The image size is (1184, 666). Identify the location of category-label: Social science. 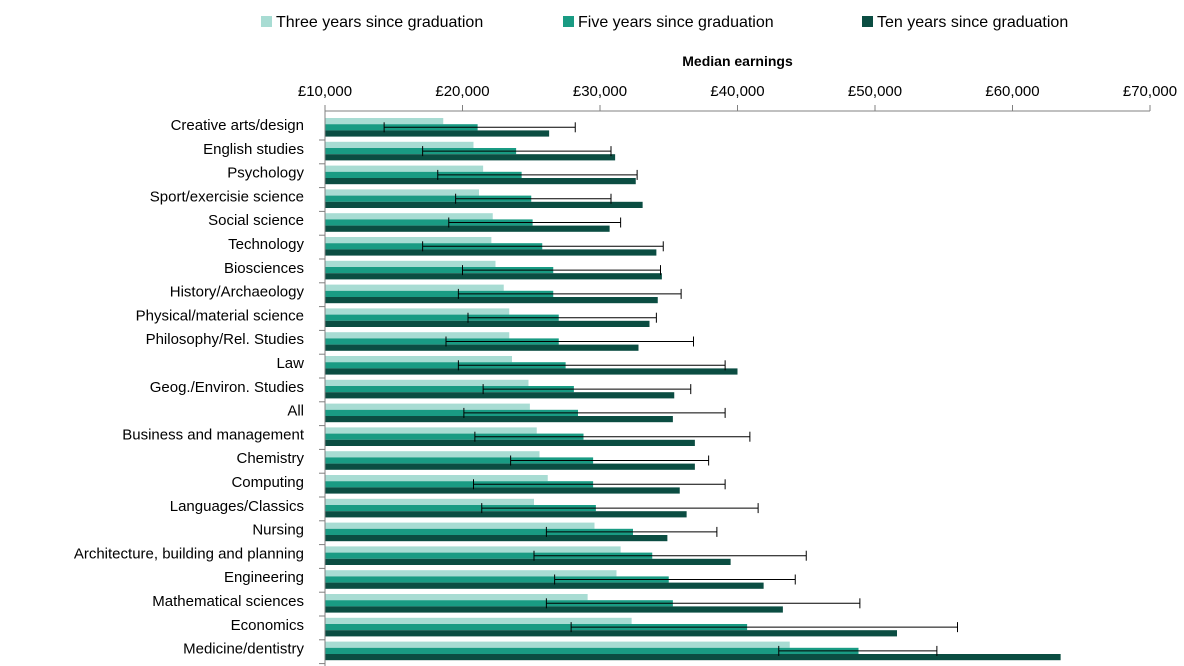
(256, 220).